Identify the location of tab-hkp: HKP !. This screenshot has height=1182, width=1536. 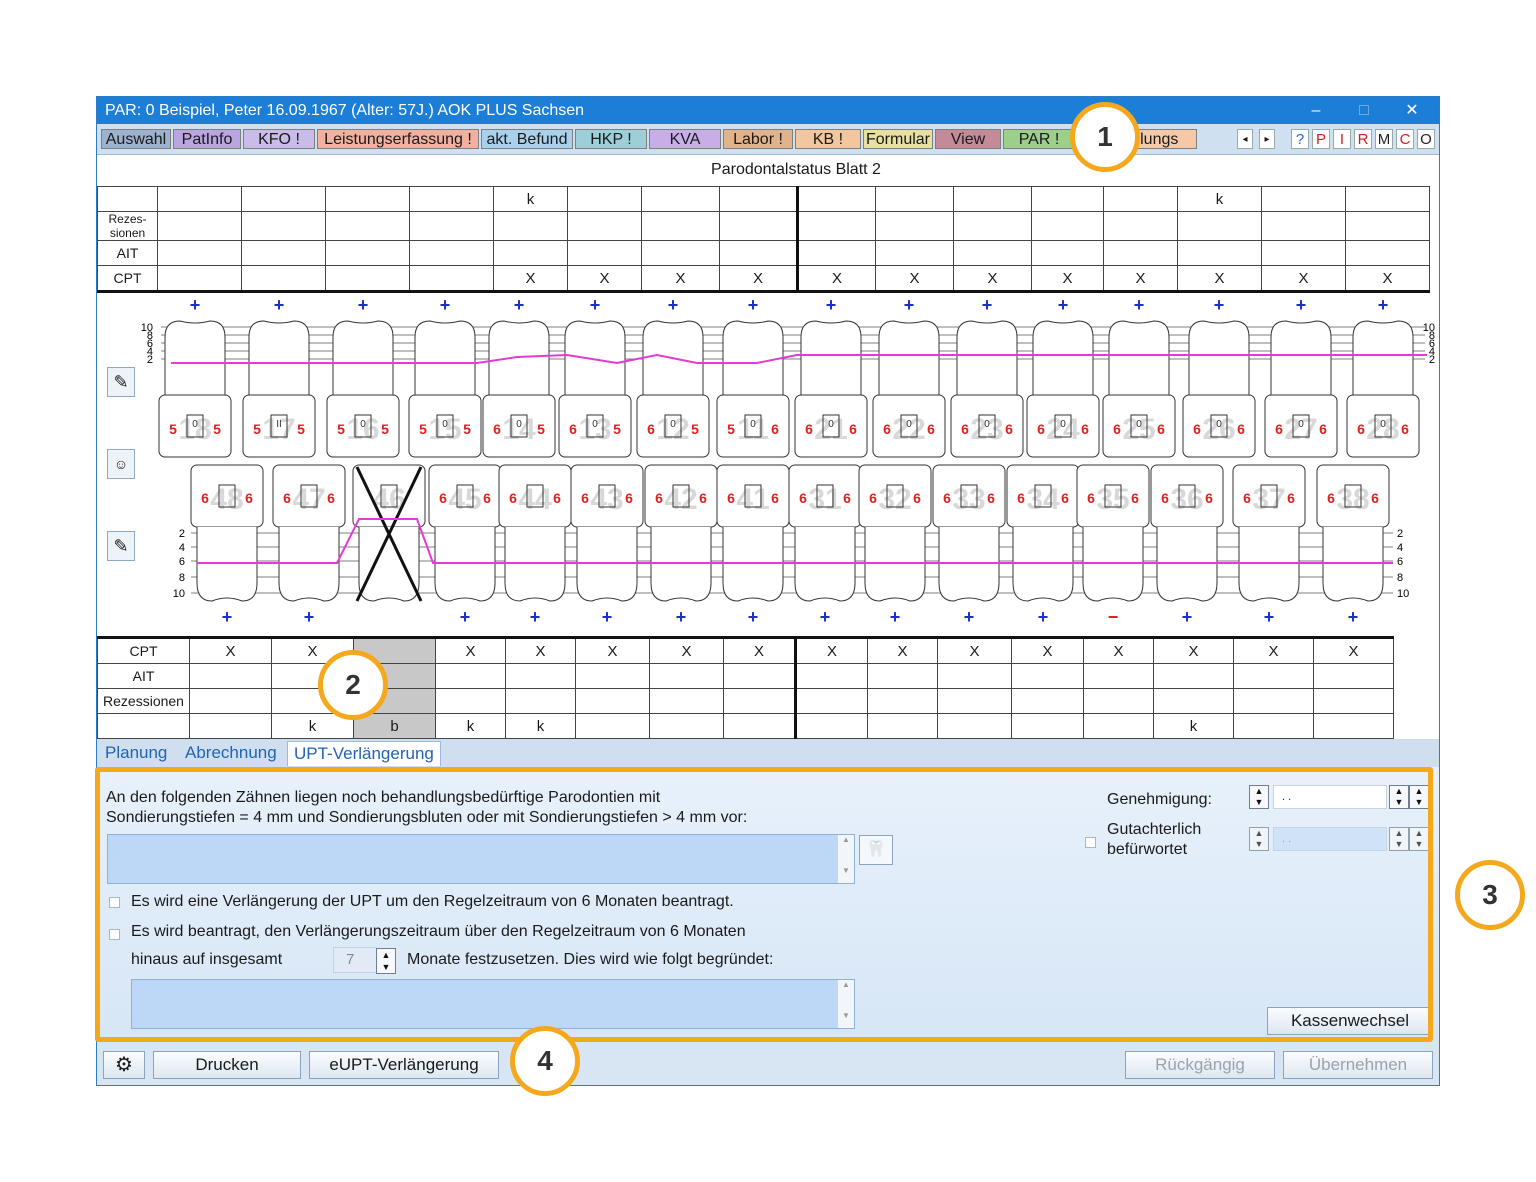
(611, 139).